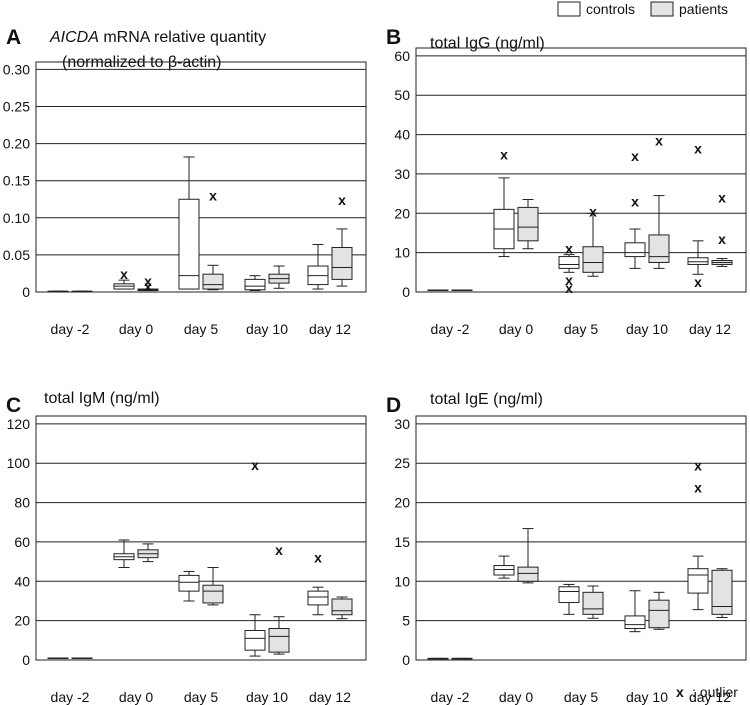 The image size is (750, 705). I want to click on outlier-key-symbol: x, so click(680, 692).